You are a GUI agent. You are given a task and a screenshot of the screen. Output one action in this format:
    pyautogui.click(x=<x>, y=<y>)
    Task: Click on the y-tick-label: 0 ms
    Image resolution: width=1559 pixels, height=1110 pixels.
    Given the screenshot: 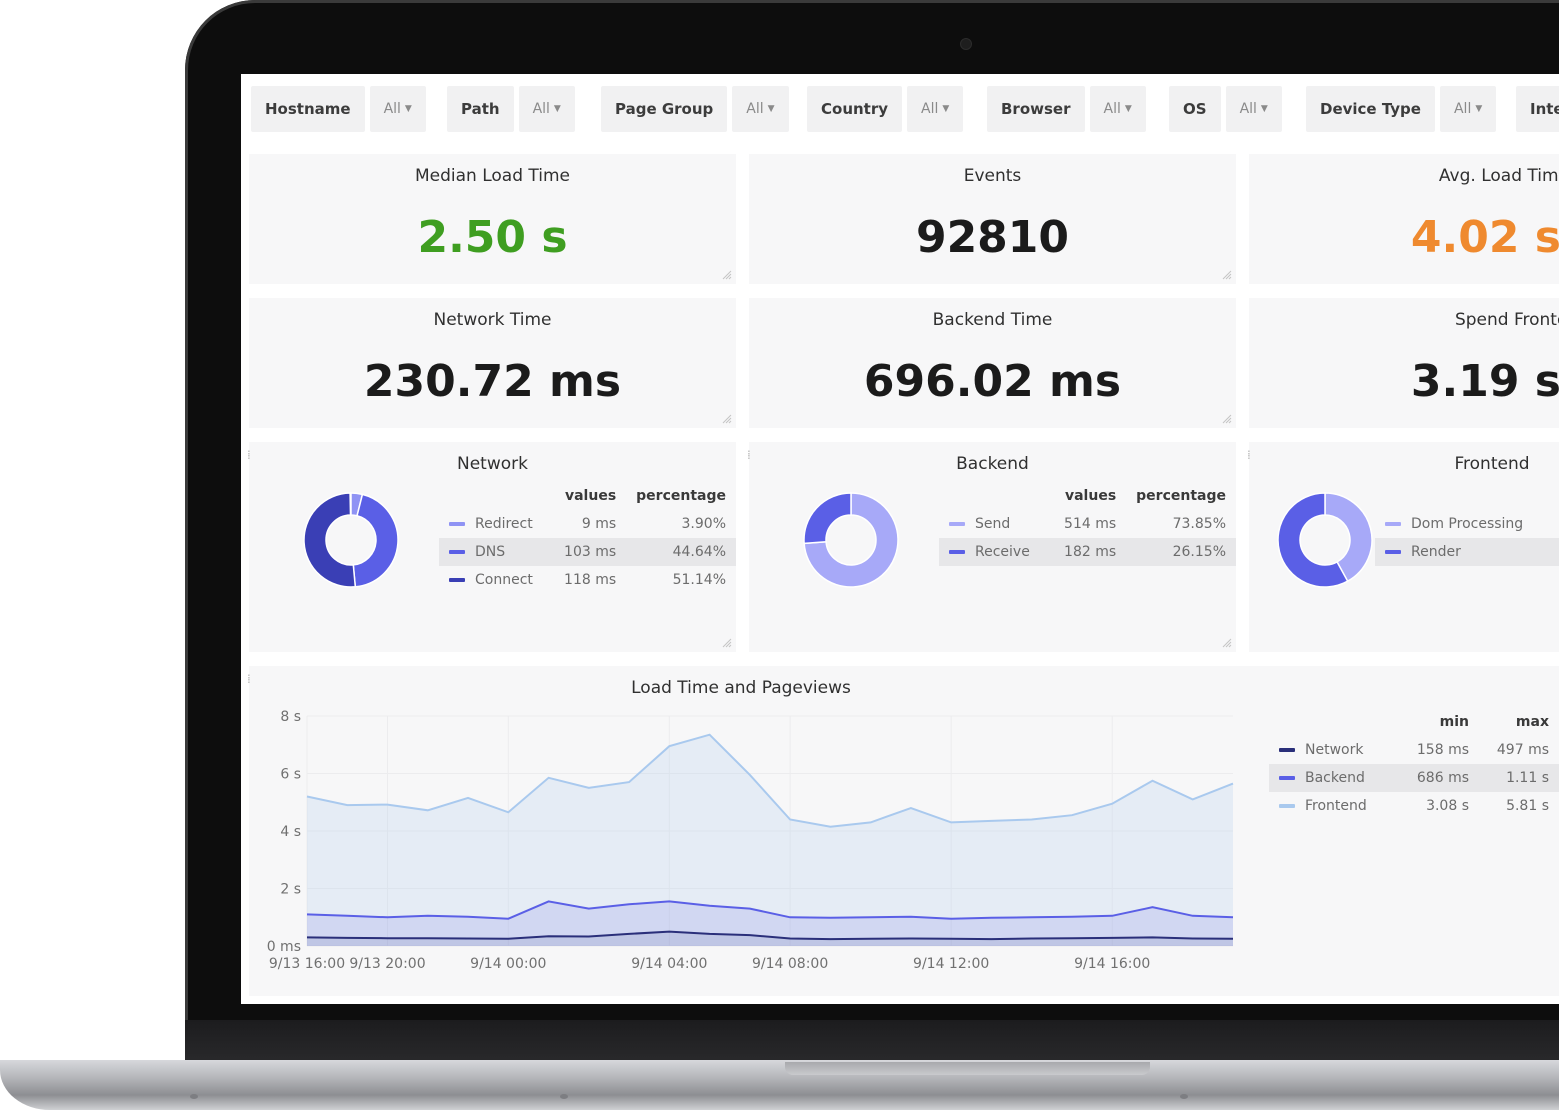 What is the action you would take?
    pyautogui.click(x=284, y=947)
    